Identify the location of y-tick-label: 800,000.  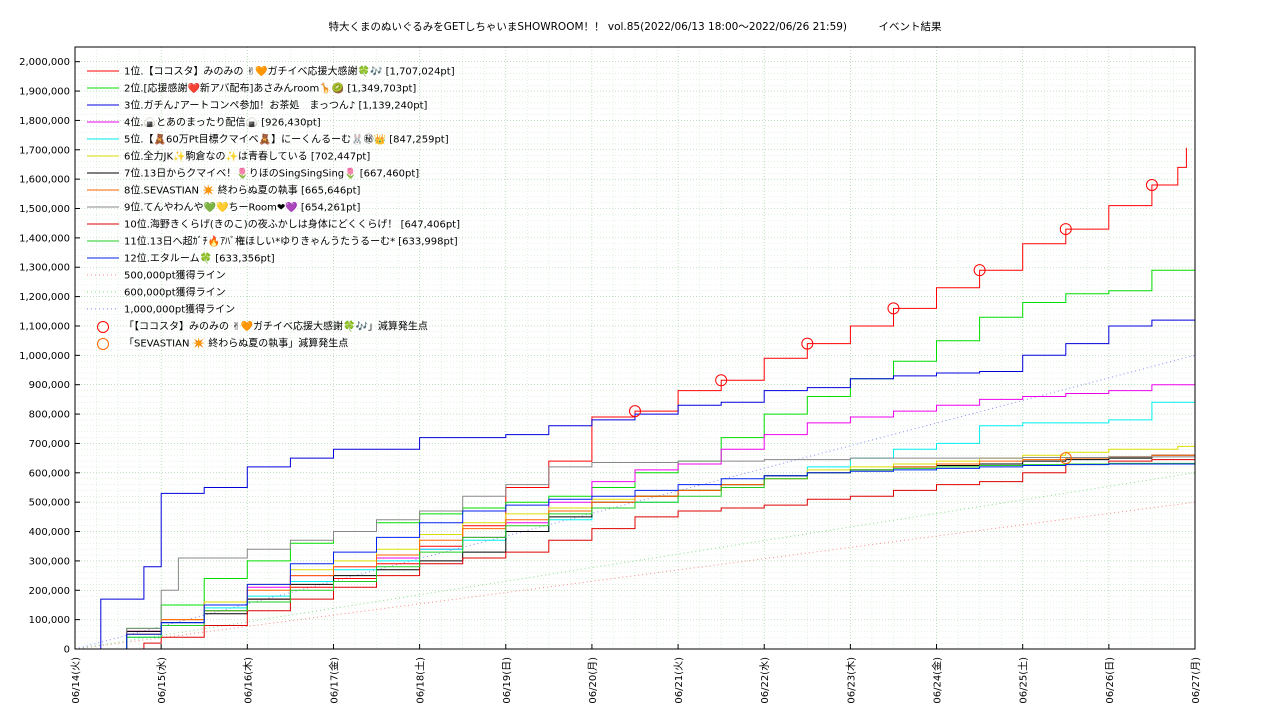
(49, 415).